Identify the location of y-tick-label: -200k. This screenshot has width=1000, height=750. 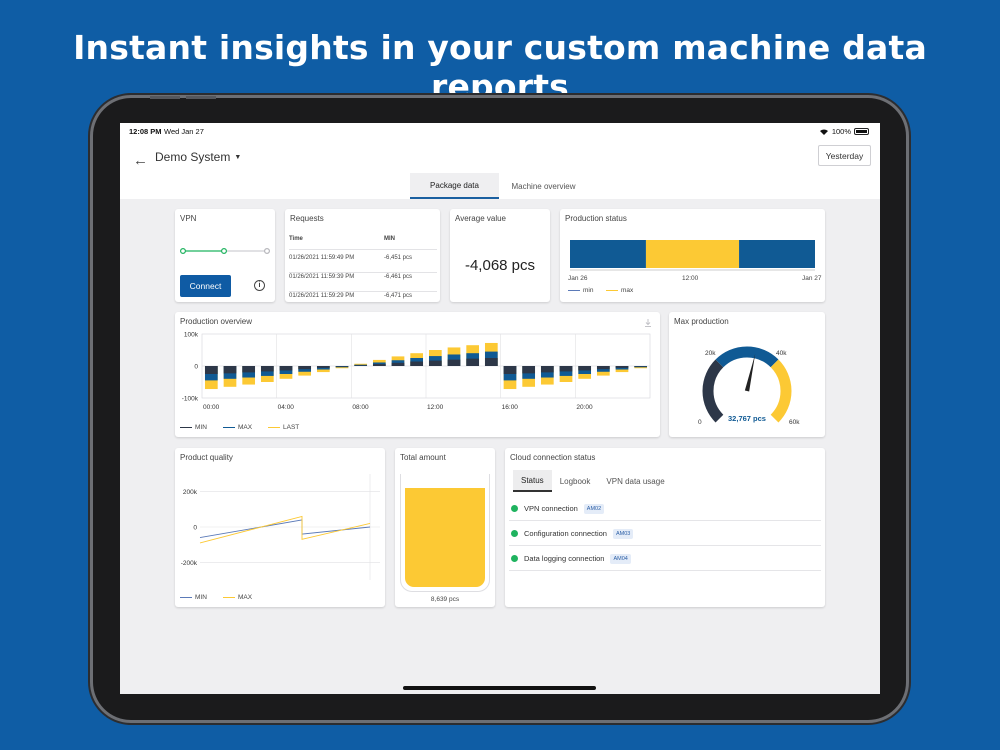
(189, 563).